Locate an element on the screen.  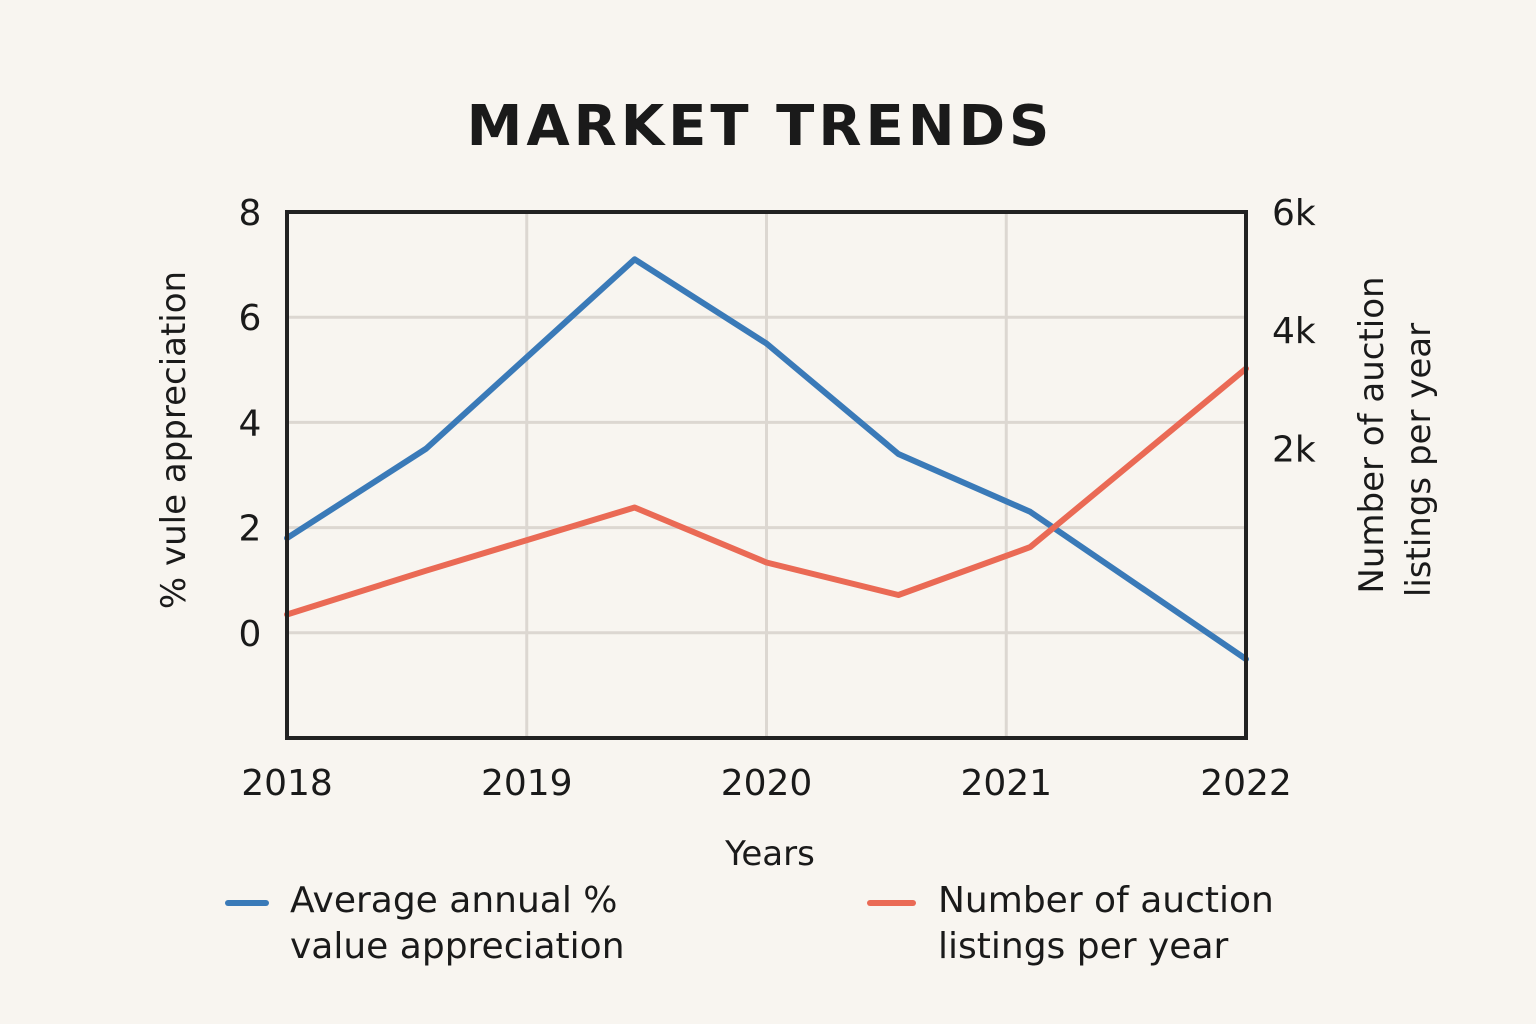
x-tick-label: 2021 is located at coordinates (1006, 783).